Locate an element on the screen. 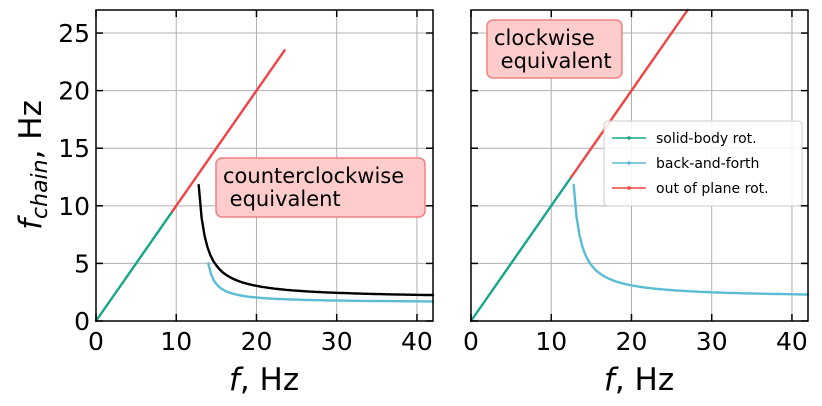 Image resolution: width=822 pixels, height=406 pixels. left-annotation-box is located at coordinates (320, 187).